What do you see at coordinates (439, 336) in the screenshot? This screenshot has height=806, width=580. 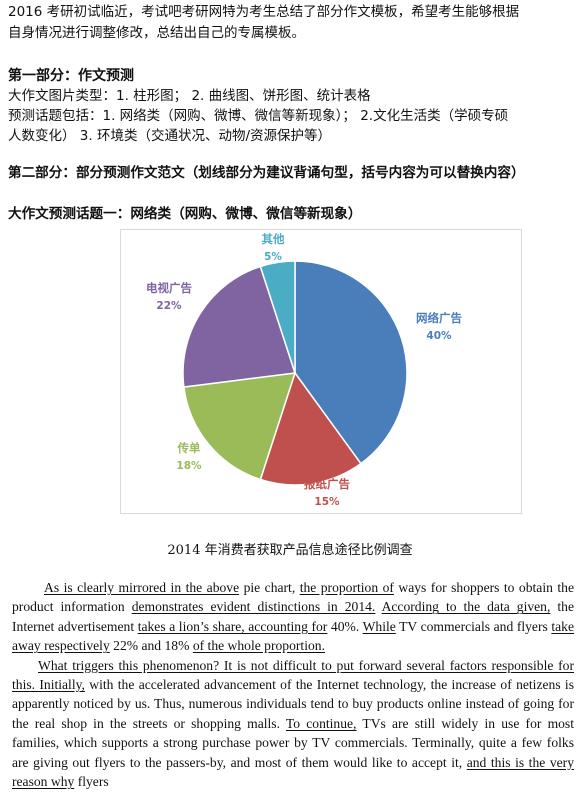 I see `slice-value-0: 40%` at bounding box center [439, 336].